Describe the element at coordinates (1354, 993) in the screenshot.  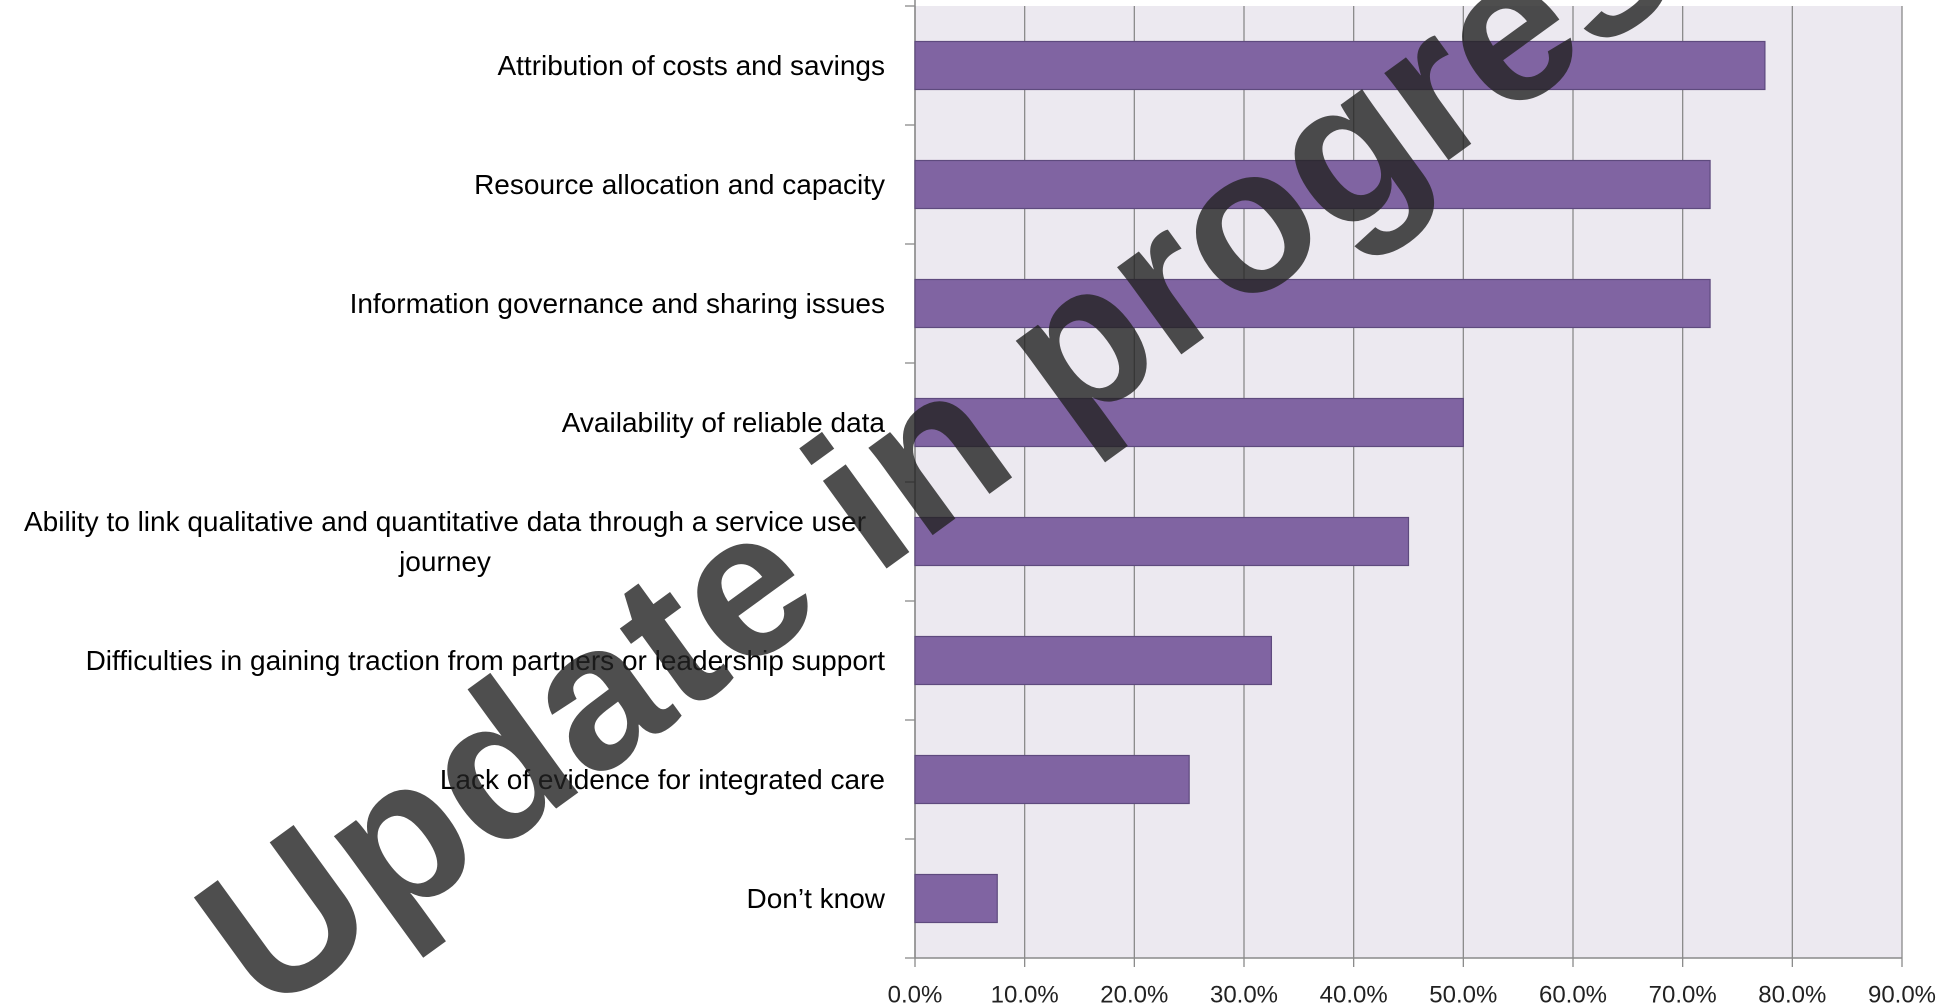
I see `x-tick-label: 40.0%` at that location.